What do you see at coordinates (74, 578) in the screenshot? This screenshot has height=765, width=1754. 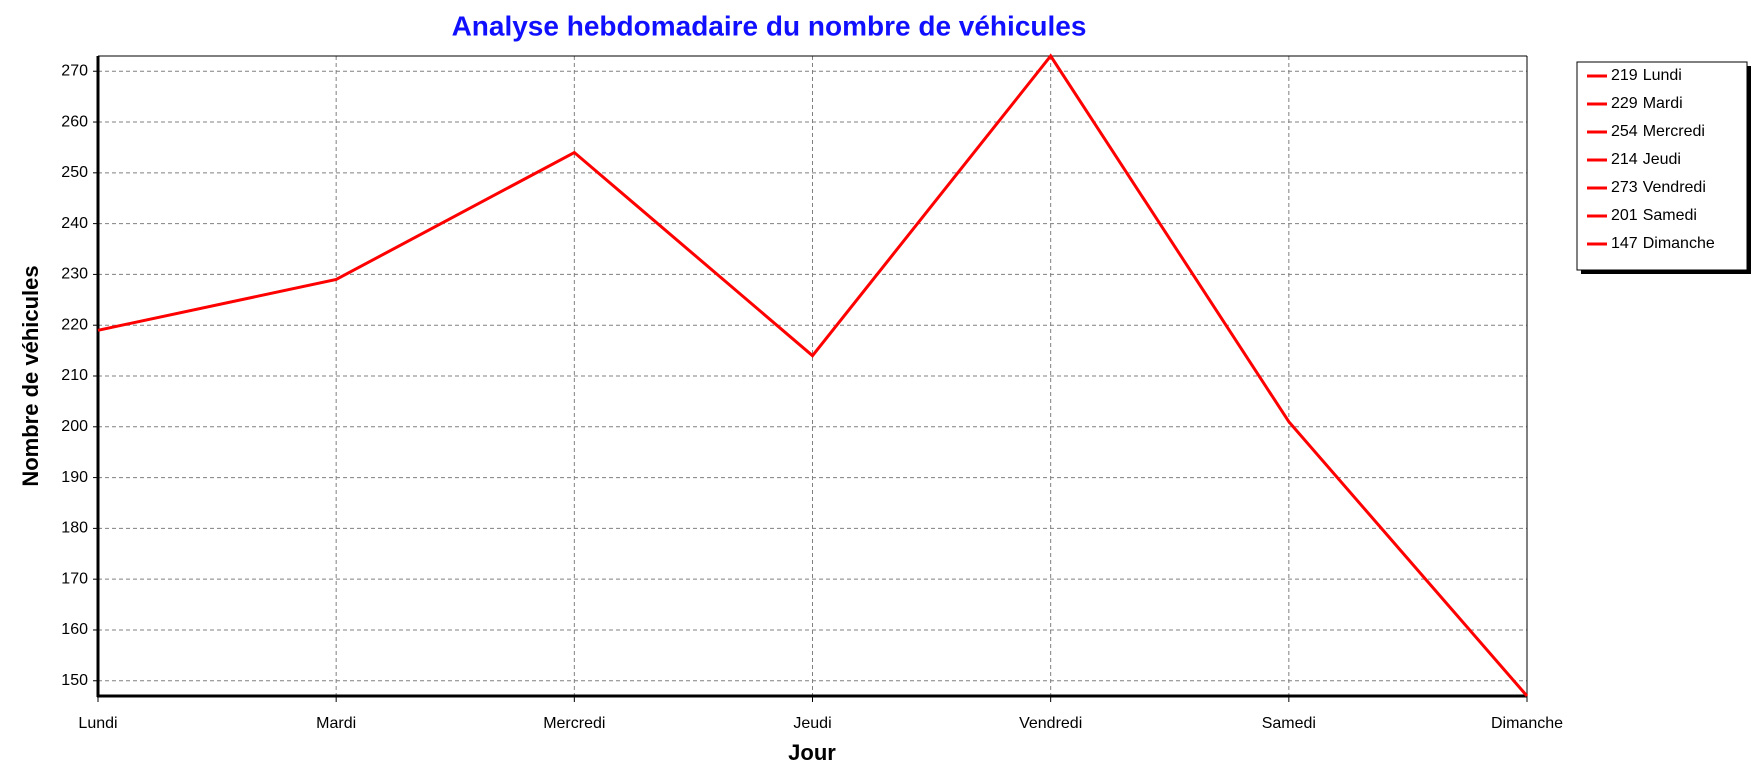 I see `y-tick-label: 170` at bounding box center [74, 578].